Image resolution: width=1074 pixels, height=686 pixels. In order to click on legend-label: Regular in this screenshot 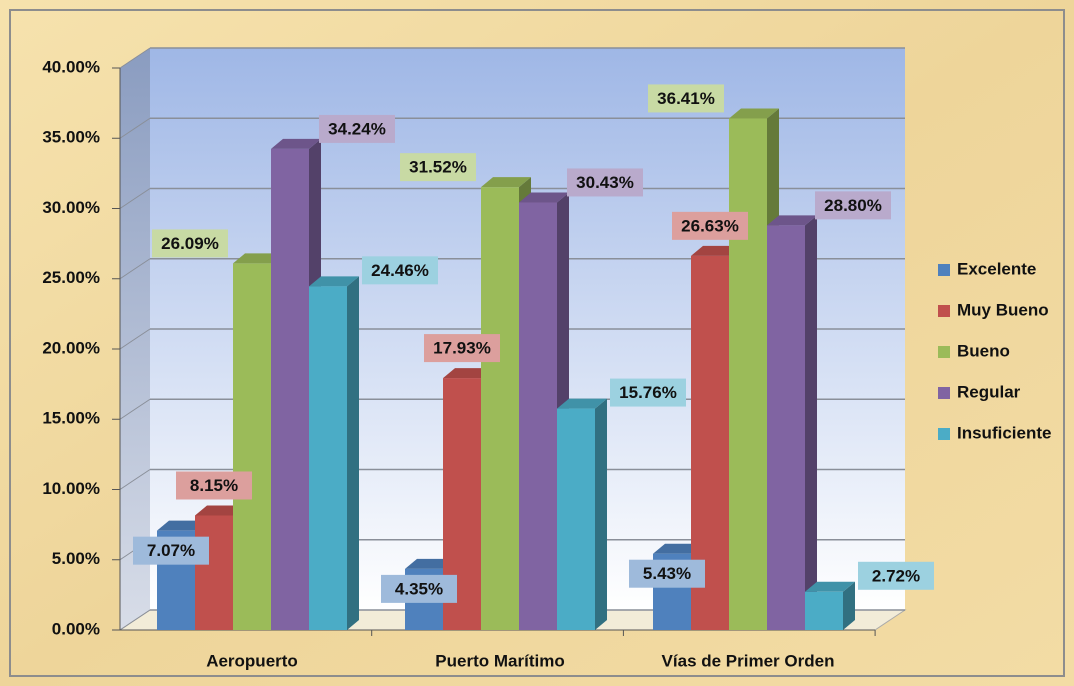, I will do `click(989, 391)`.